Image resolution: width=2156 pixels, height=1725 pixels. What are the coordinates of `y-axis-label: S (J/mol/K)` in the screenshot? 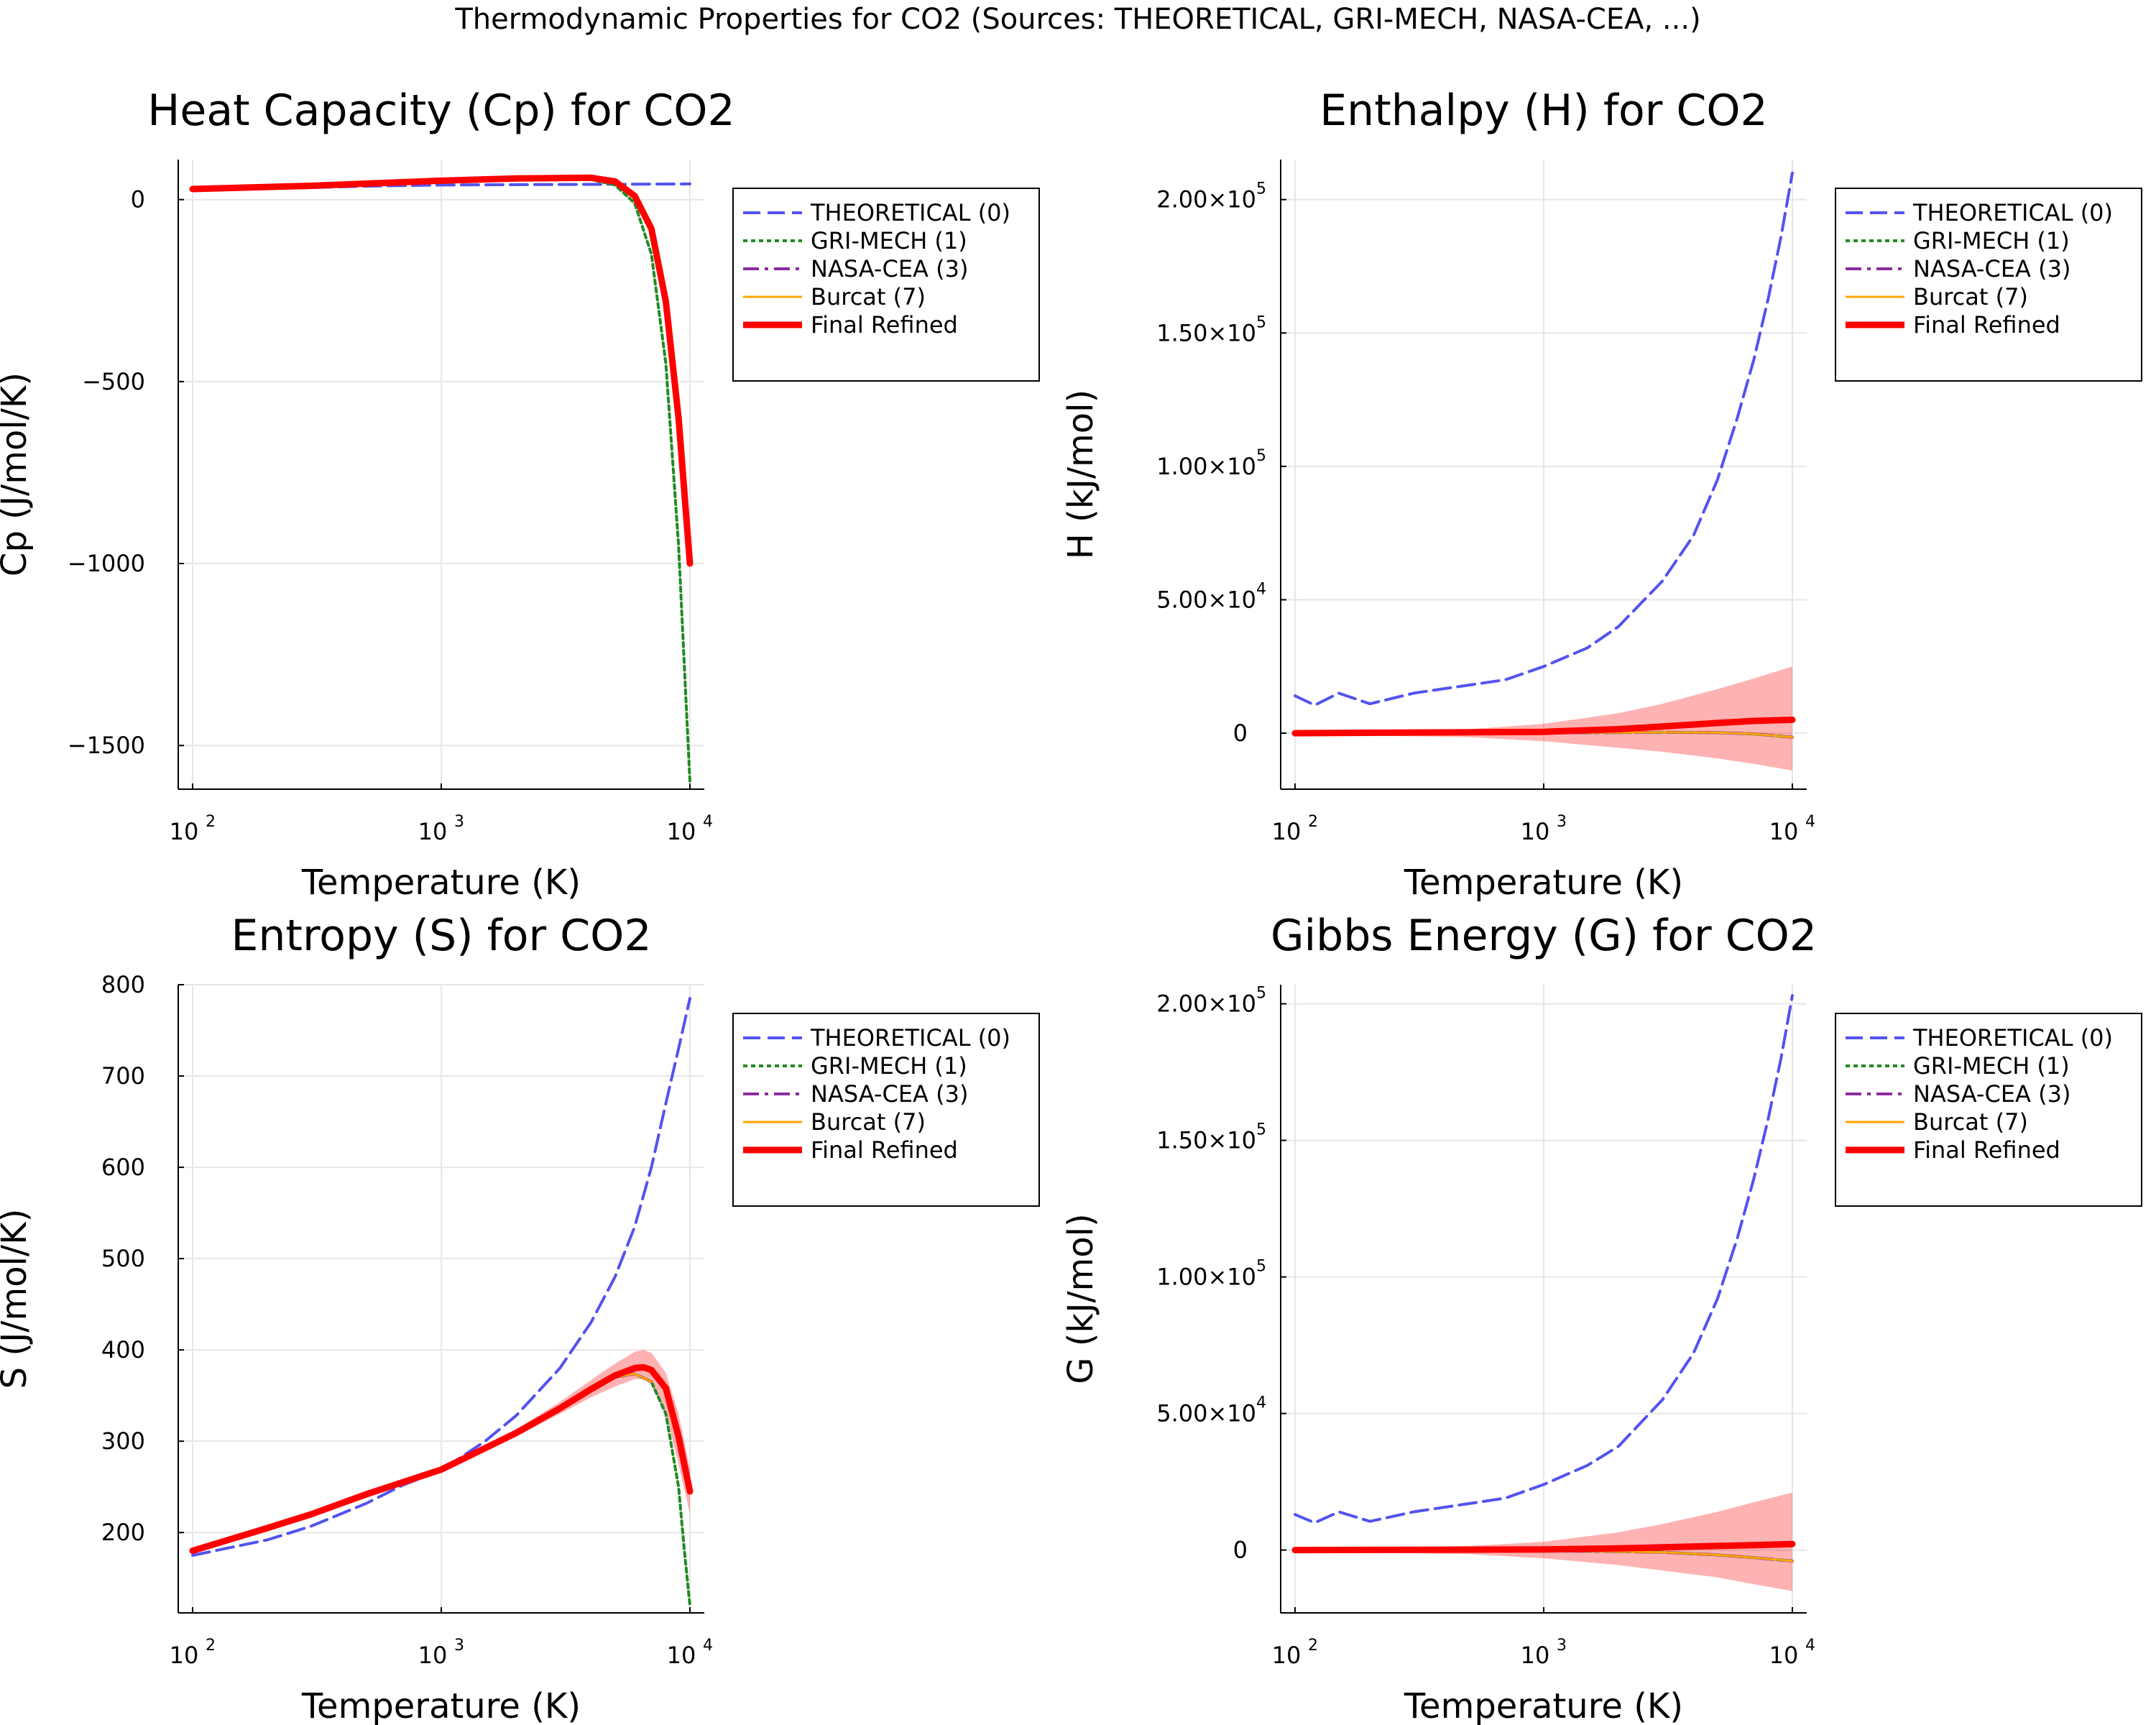 It's located at (17, 1299).